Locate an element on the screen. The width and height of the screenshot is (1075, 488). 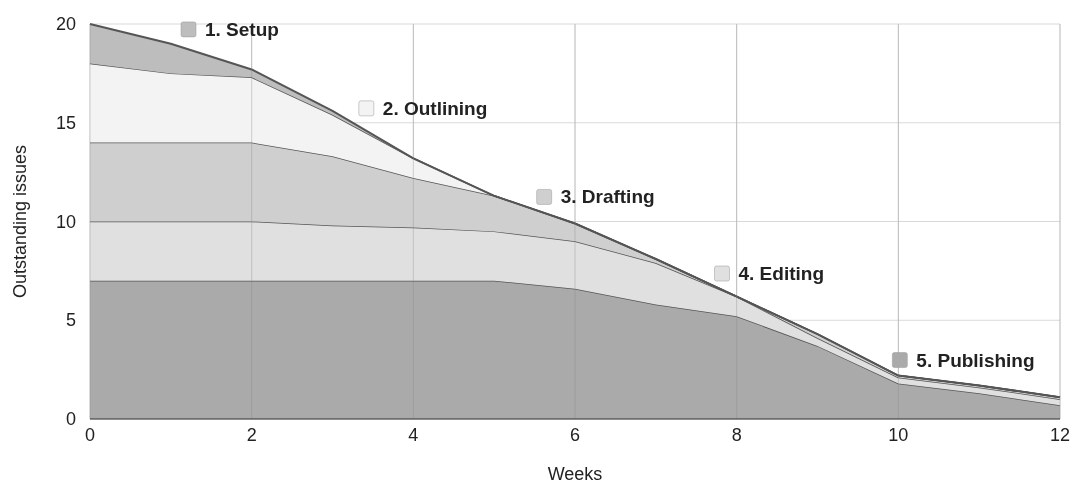
legend-entry: 3. Drafting is located at coordinates (595, 197).